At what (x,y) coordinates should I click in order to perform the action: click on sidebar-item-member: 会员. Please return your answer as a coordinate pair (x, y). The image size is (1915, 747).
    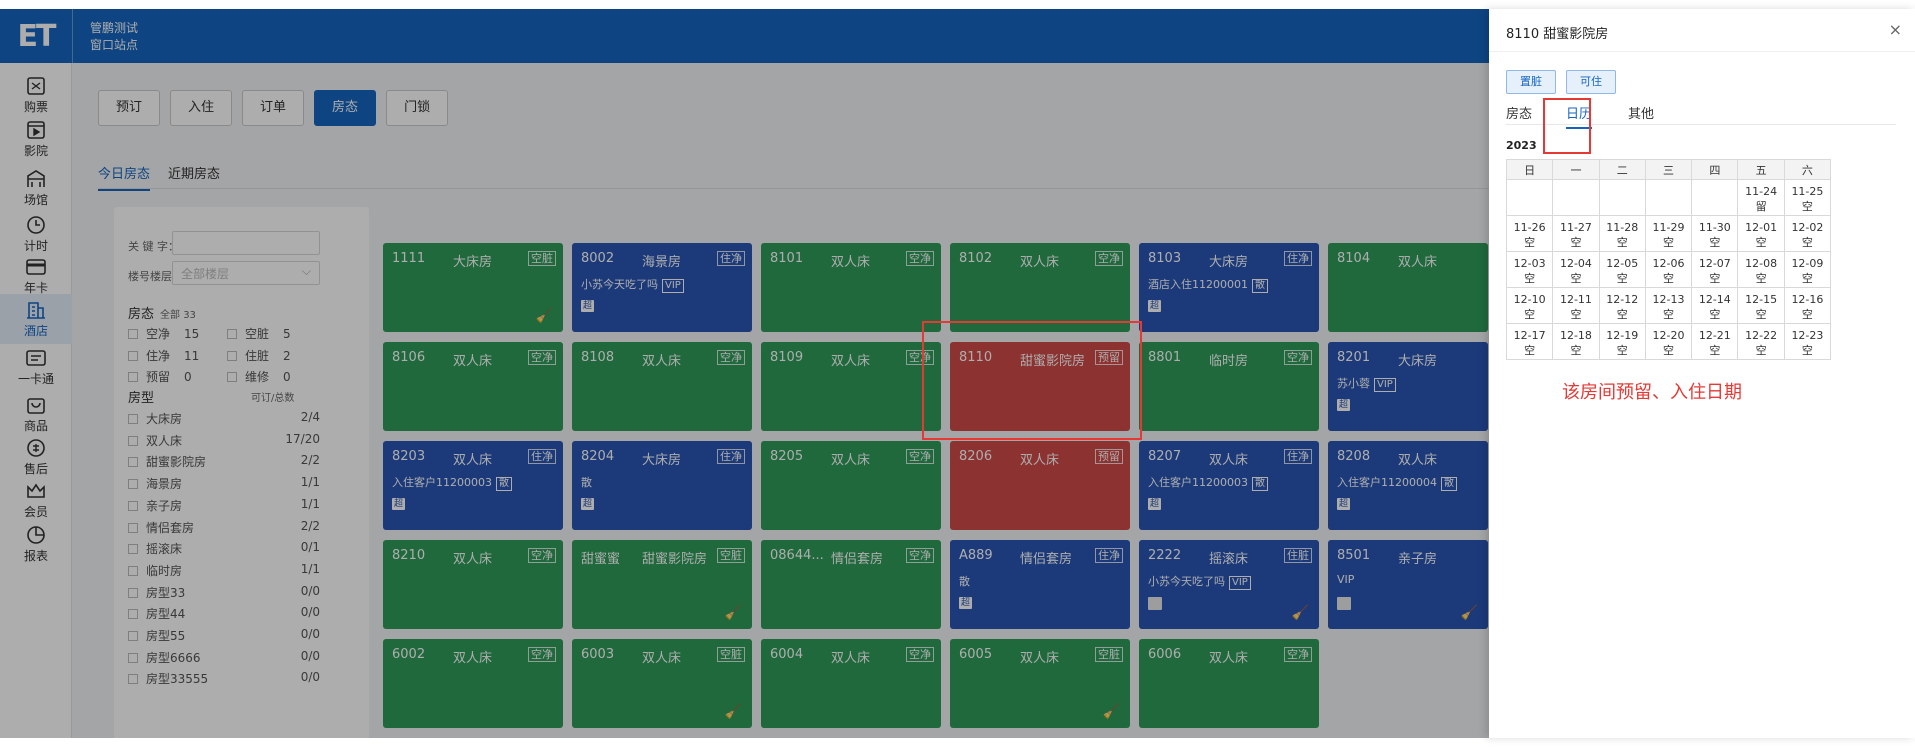
    Looking at the image, I should click on (36, 500).